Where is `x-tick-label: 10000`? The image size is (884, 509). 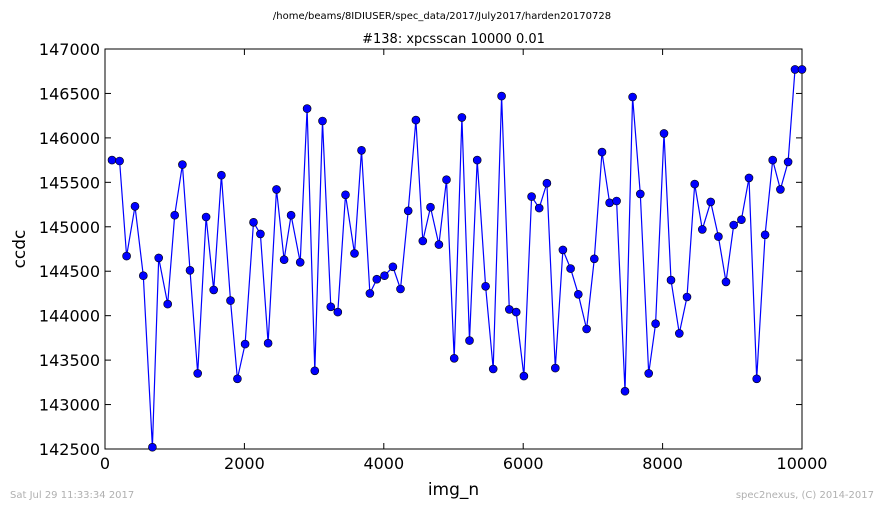
x-tick-label: 10000 is located at coordinates (802, 463).